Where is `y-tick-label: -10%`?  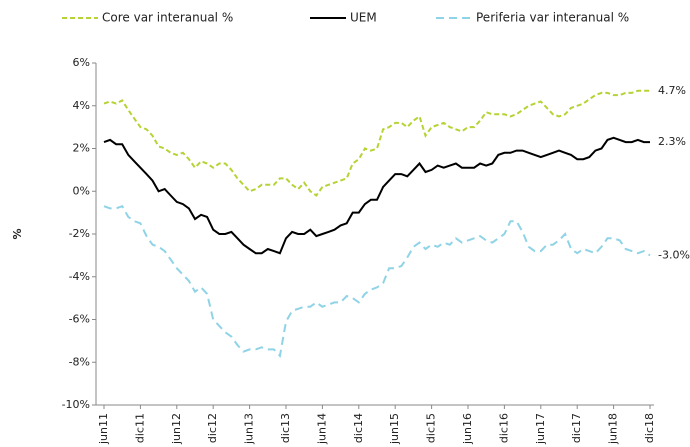
y-tick-label: -10% is located at coordinates (76, 404).